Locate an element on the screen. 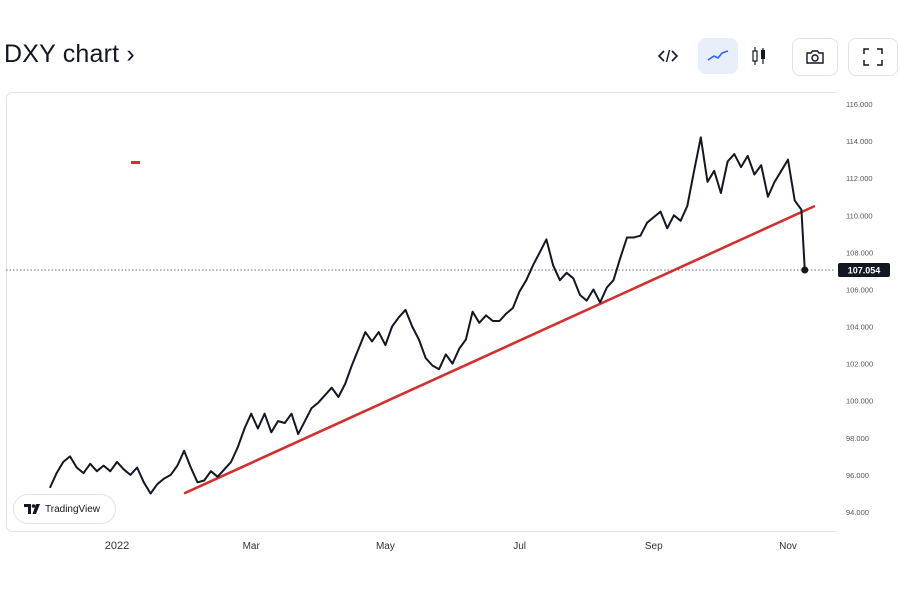 The width and height of the screenshot is (900, 600). annotation-marker is located at coordinates (135, 162).